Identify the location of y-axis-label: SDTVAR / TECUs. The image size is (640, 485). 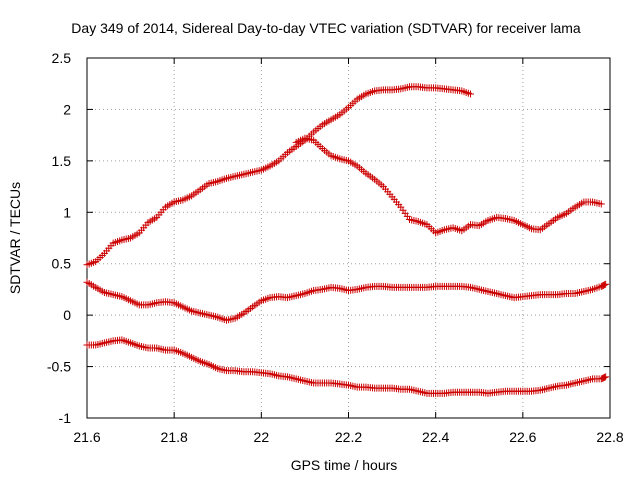
(15, 238).